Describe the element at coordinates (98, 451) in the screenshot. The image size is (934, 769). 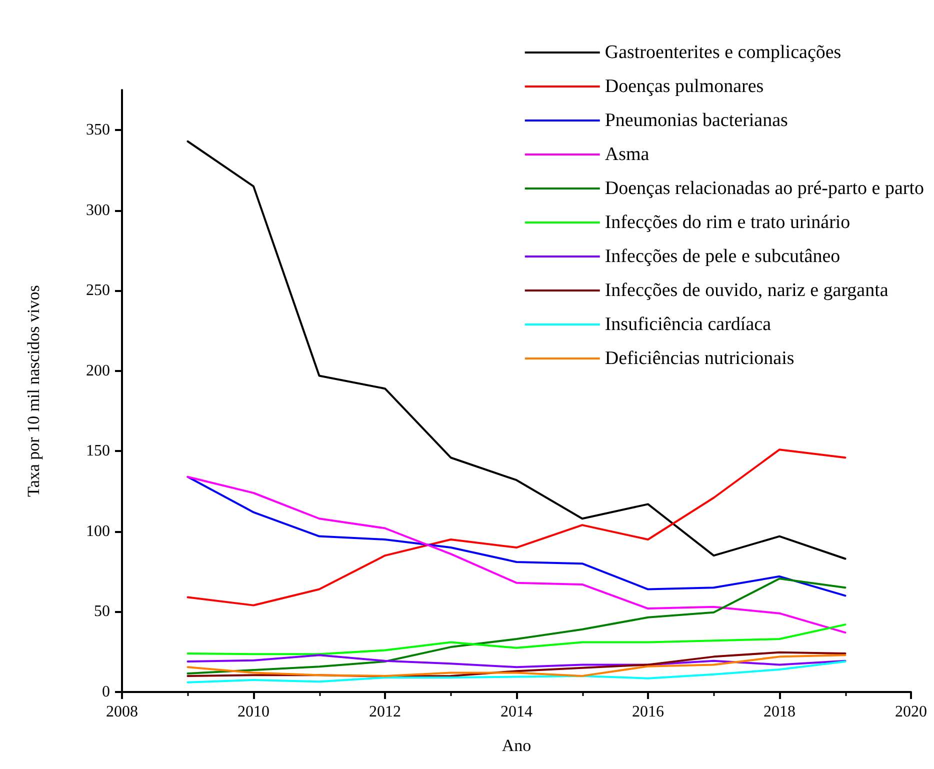
I see `y-tick-label: 150` at that location.